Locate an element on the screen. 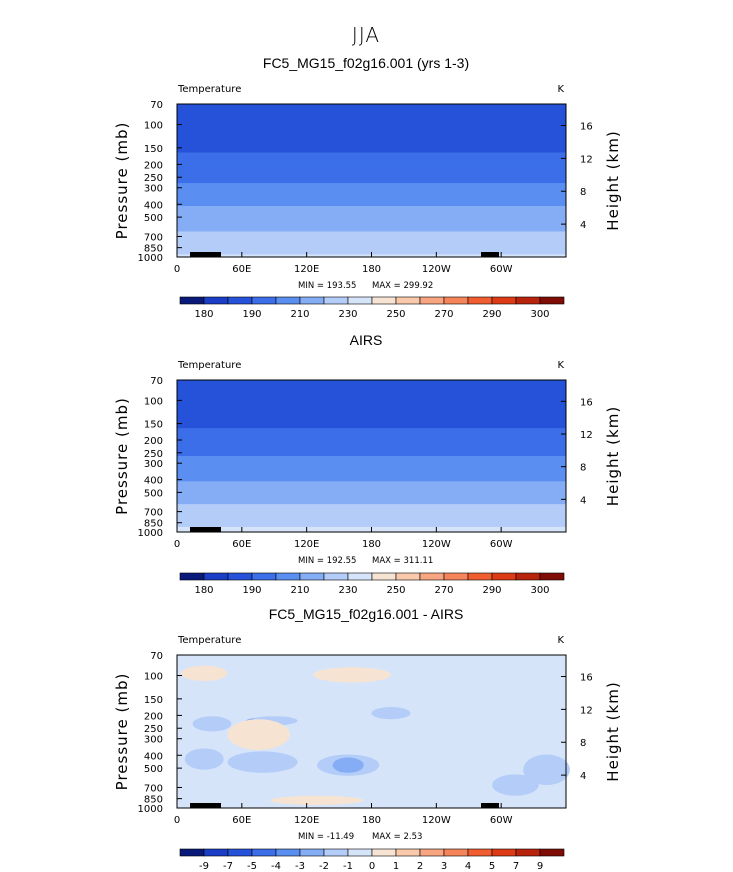 Image resolution: width=733 pixels, height=872 pixels. y-tick-label: 250 is located at coordinates (153, 178).